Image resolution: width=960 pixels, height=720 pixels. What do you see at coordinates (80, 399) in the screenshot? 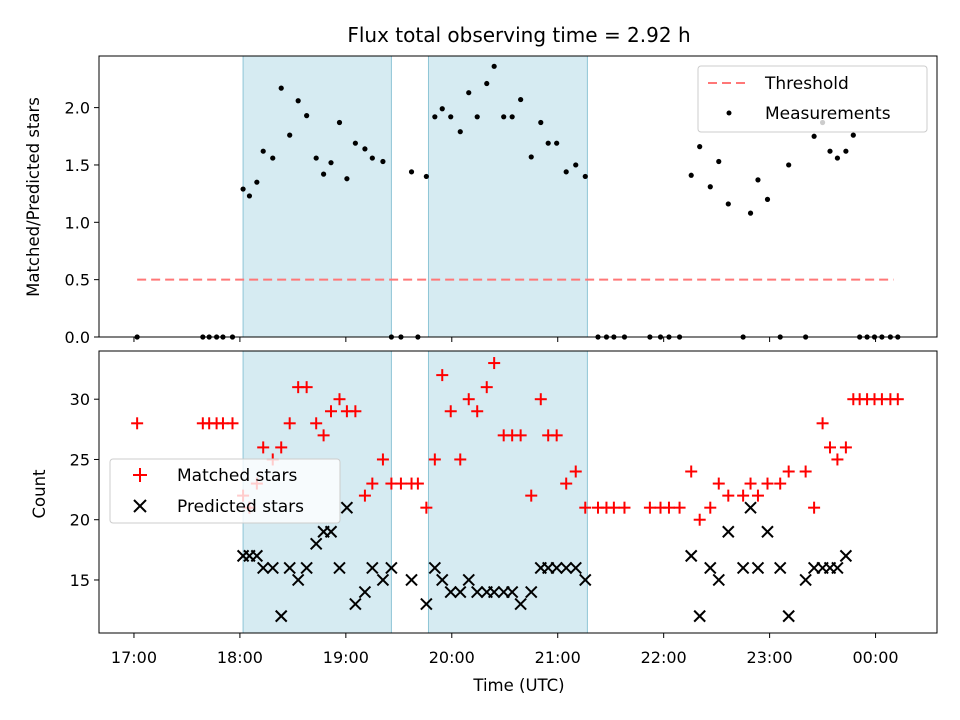
I see `count-ytick-label: 30` at bounding box center [80, 399].